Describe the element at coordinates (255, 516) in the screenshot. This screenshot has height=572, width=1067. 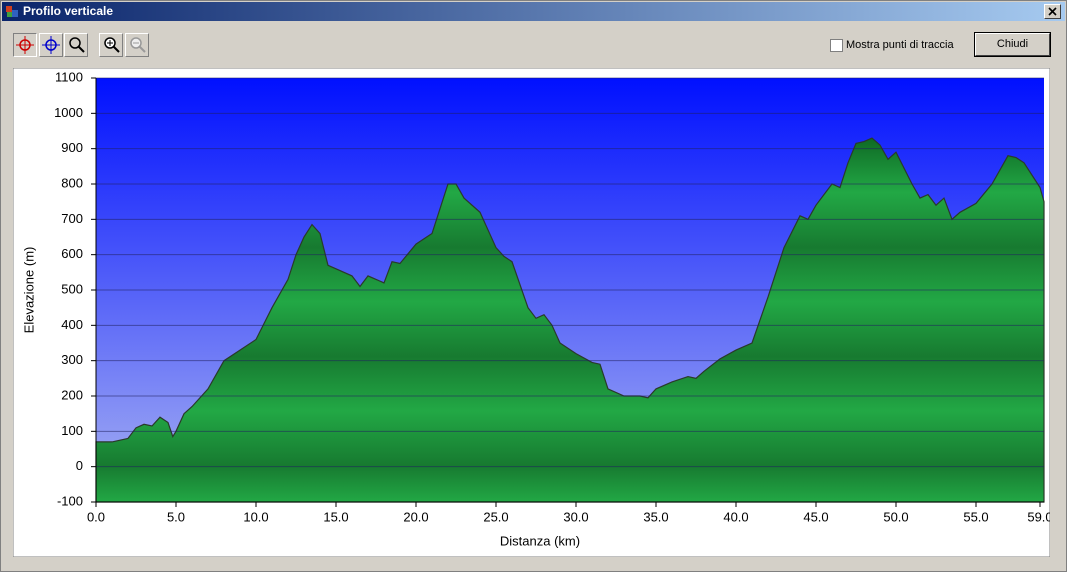
I see `x-tick-label: 10.0` at that location.